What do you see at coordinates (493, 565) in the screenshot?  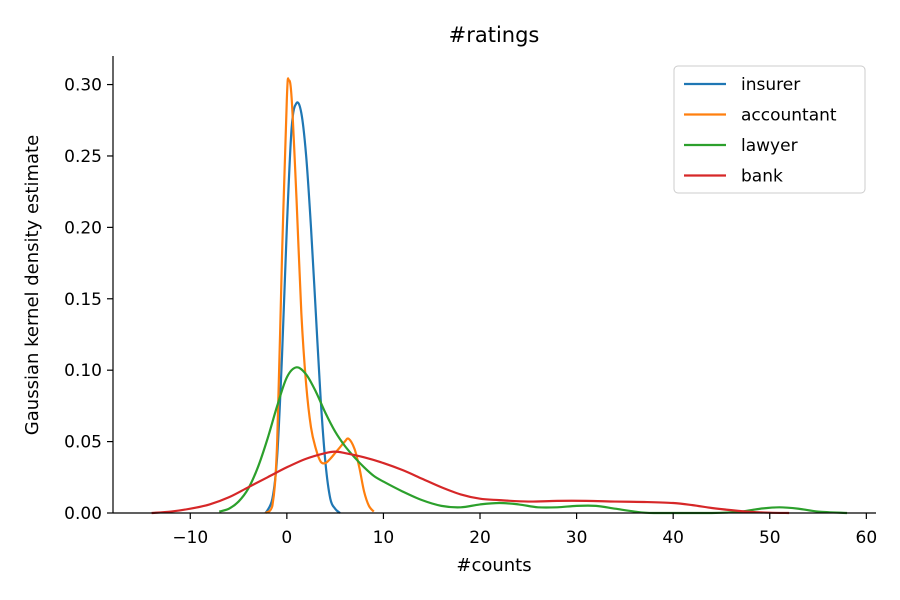 I see `x-axis-label: #counts` at bounding box center [493, 565].